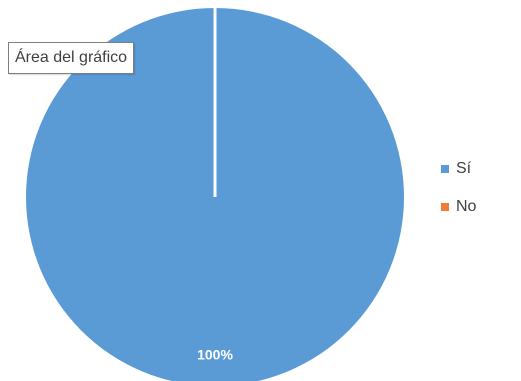 The height and width of the screenshot is (381, 521). I want to click on legend-item-si: Sí, so click(458, 169).